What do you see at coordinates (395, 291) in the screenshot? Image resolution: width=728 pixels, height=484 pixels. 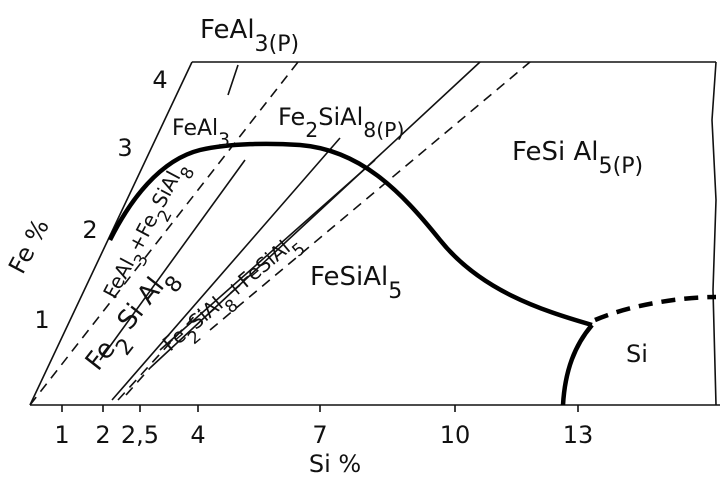 I see `subscript: 5` at bounding box center [395, 291].